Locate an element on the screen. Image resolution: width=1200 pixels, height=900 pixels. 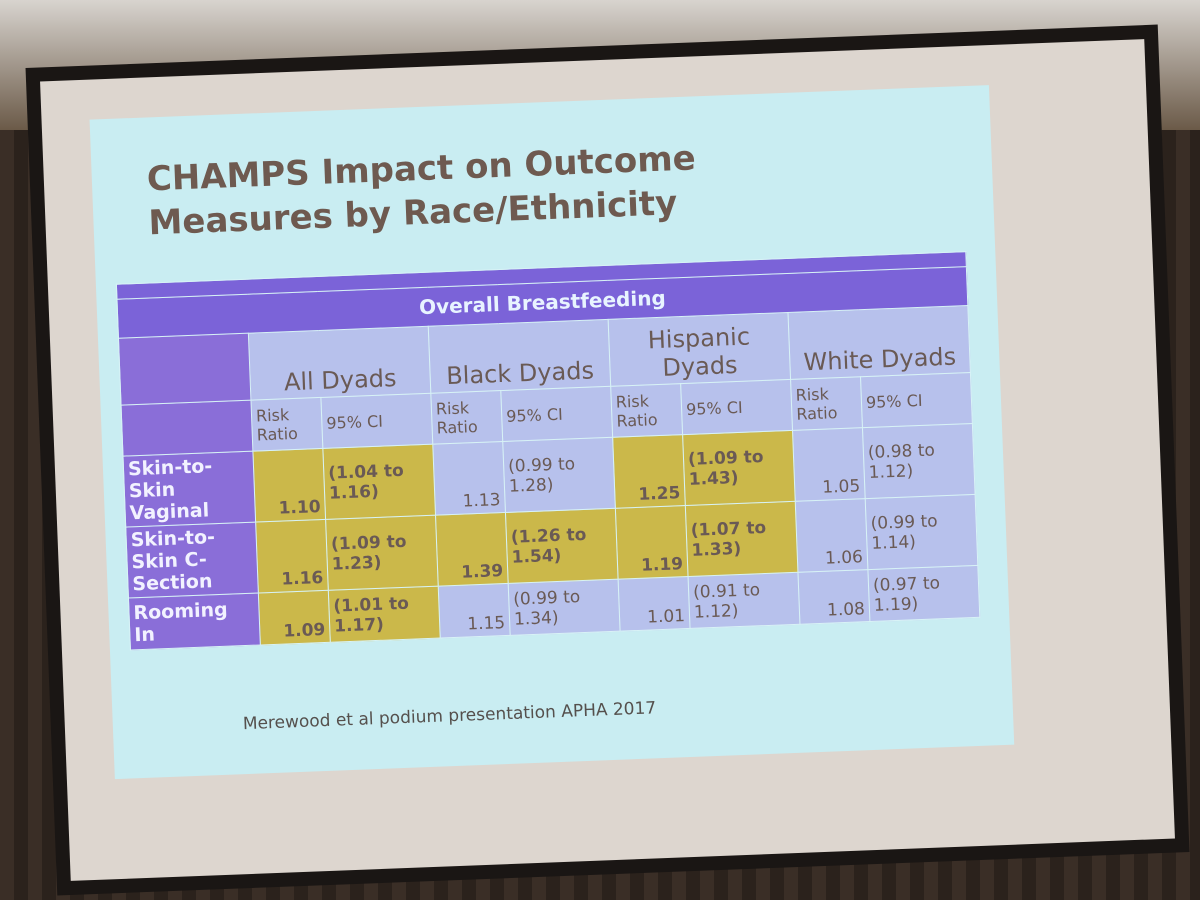
risk-ratio: 1.10 is located at coordinates (289, 485).